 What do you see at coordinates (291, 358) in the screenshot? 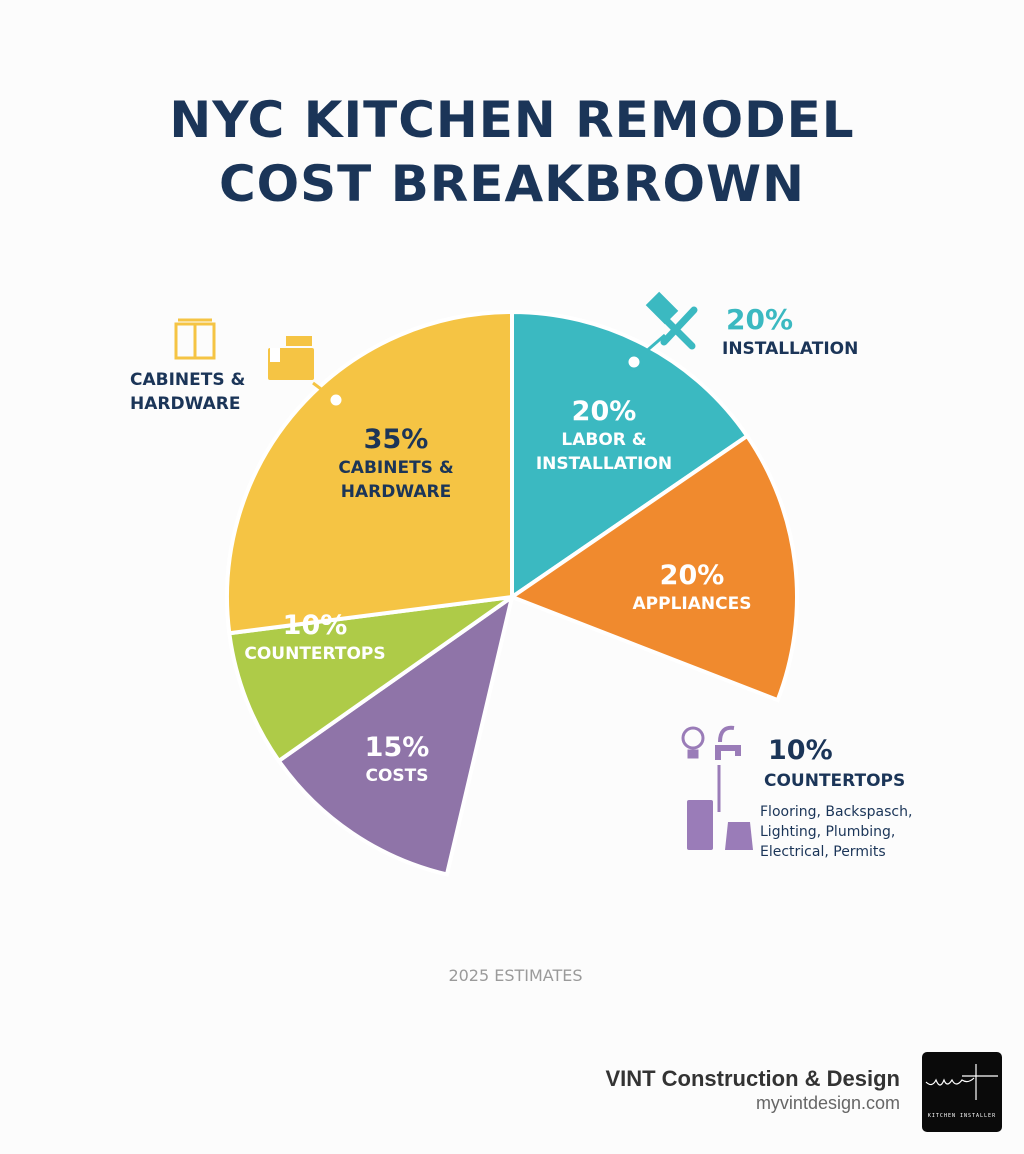
I see `kitchen-cabinet-icon` at bounding box center [291, 358].